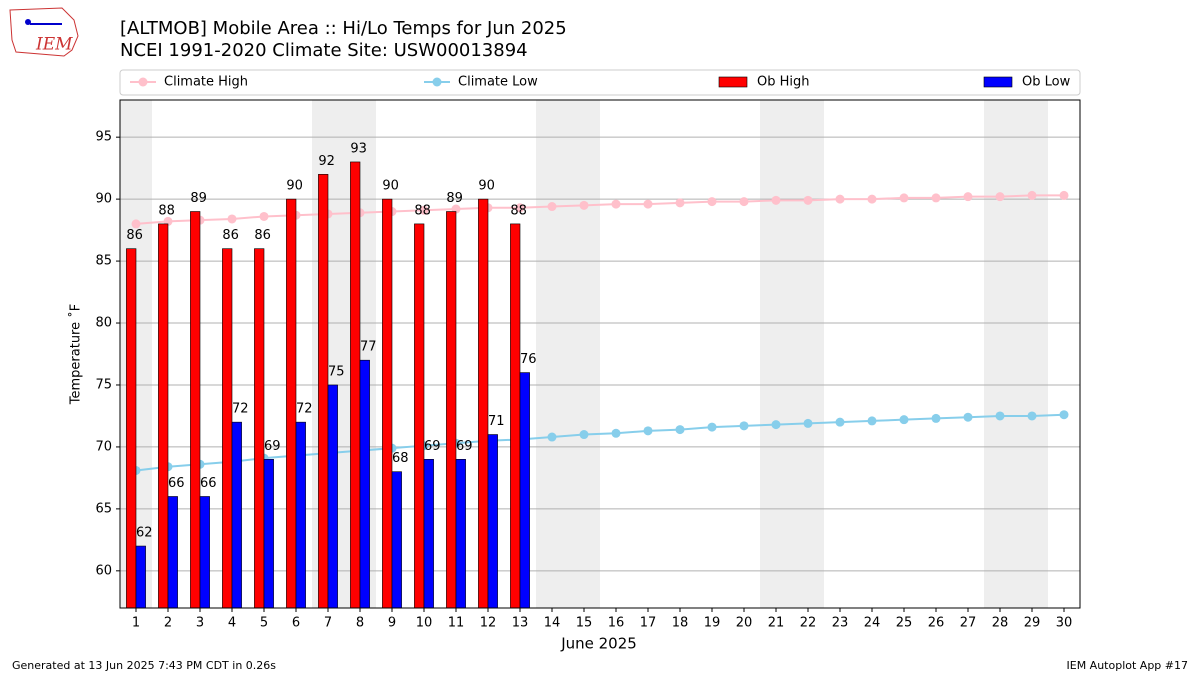 The width and height of the screenshot is (1200, 675). What do you see at coordinates (1046, 82) in the screenshot?
I see `legend-label: Ob Low` at bounding box center [1046, 82].